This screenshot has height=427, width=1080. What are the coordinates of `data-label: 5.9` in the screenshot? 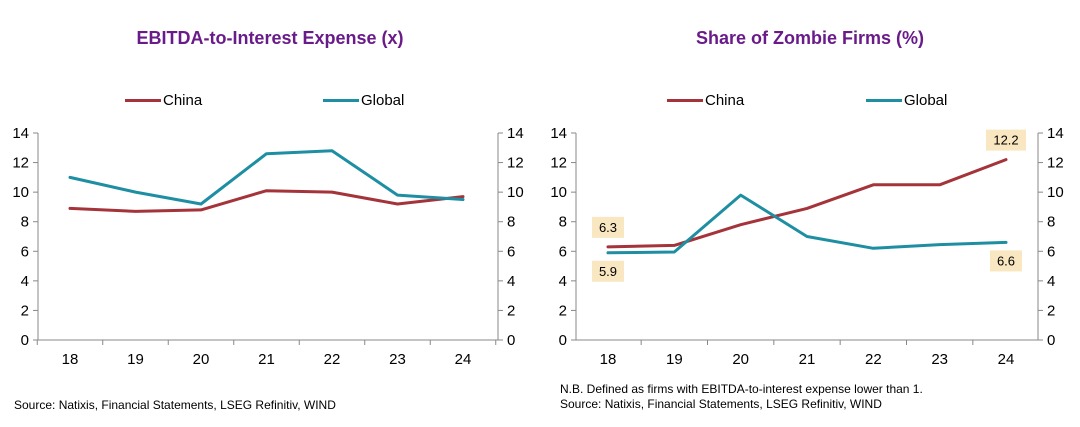 It's located at (608, 271).